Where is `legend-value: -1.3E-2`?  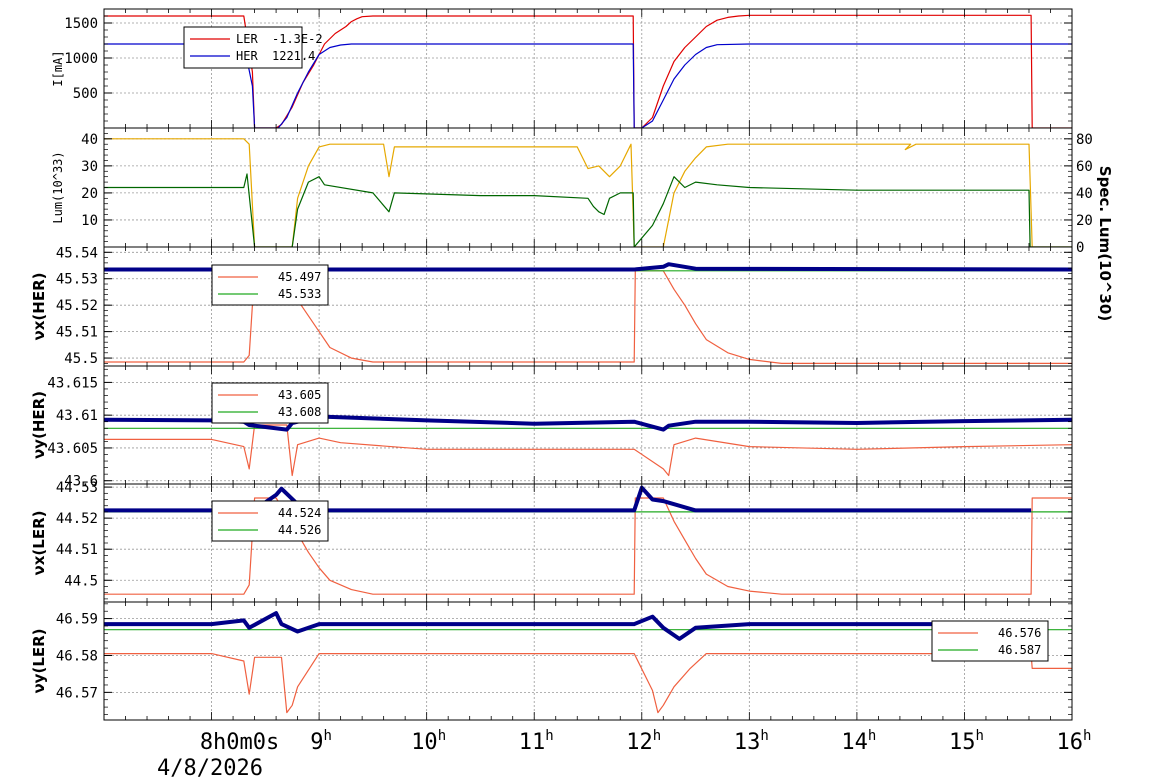
legend-value: -1.3E-2 is located at coordinates (297, 39).